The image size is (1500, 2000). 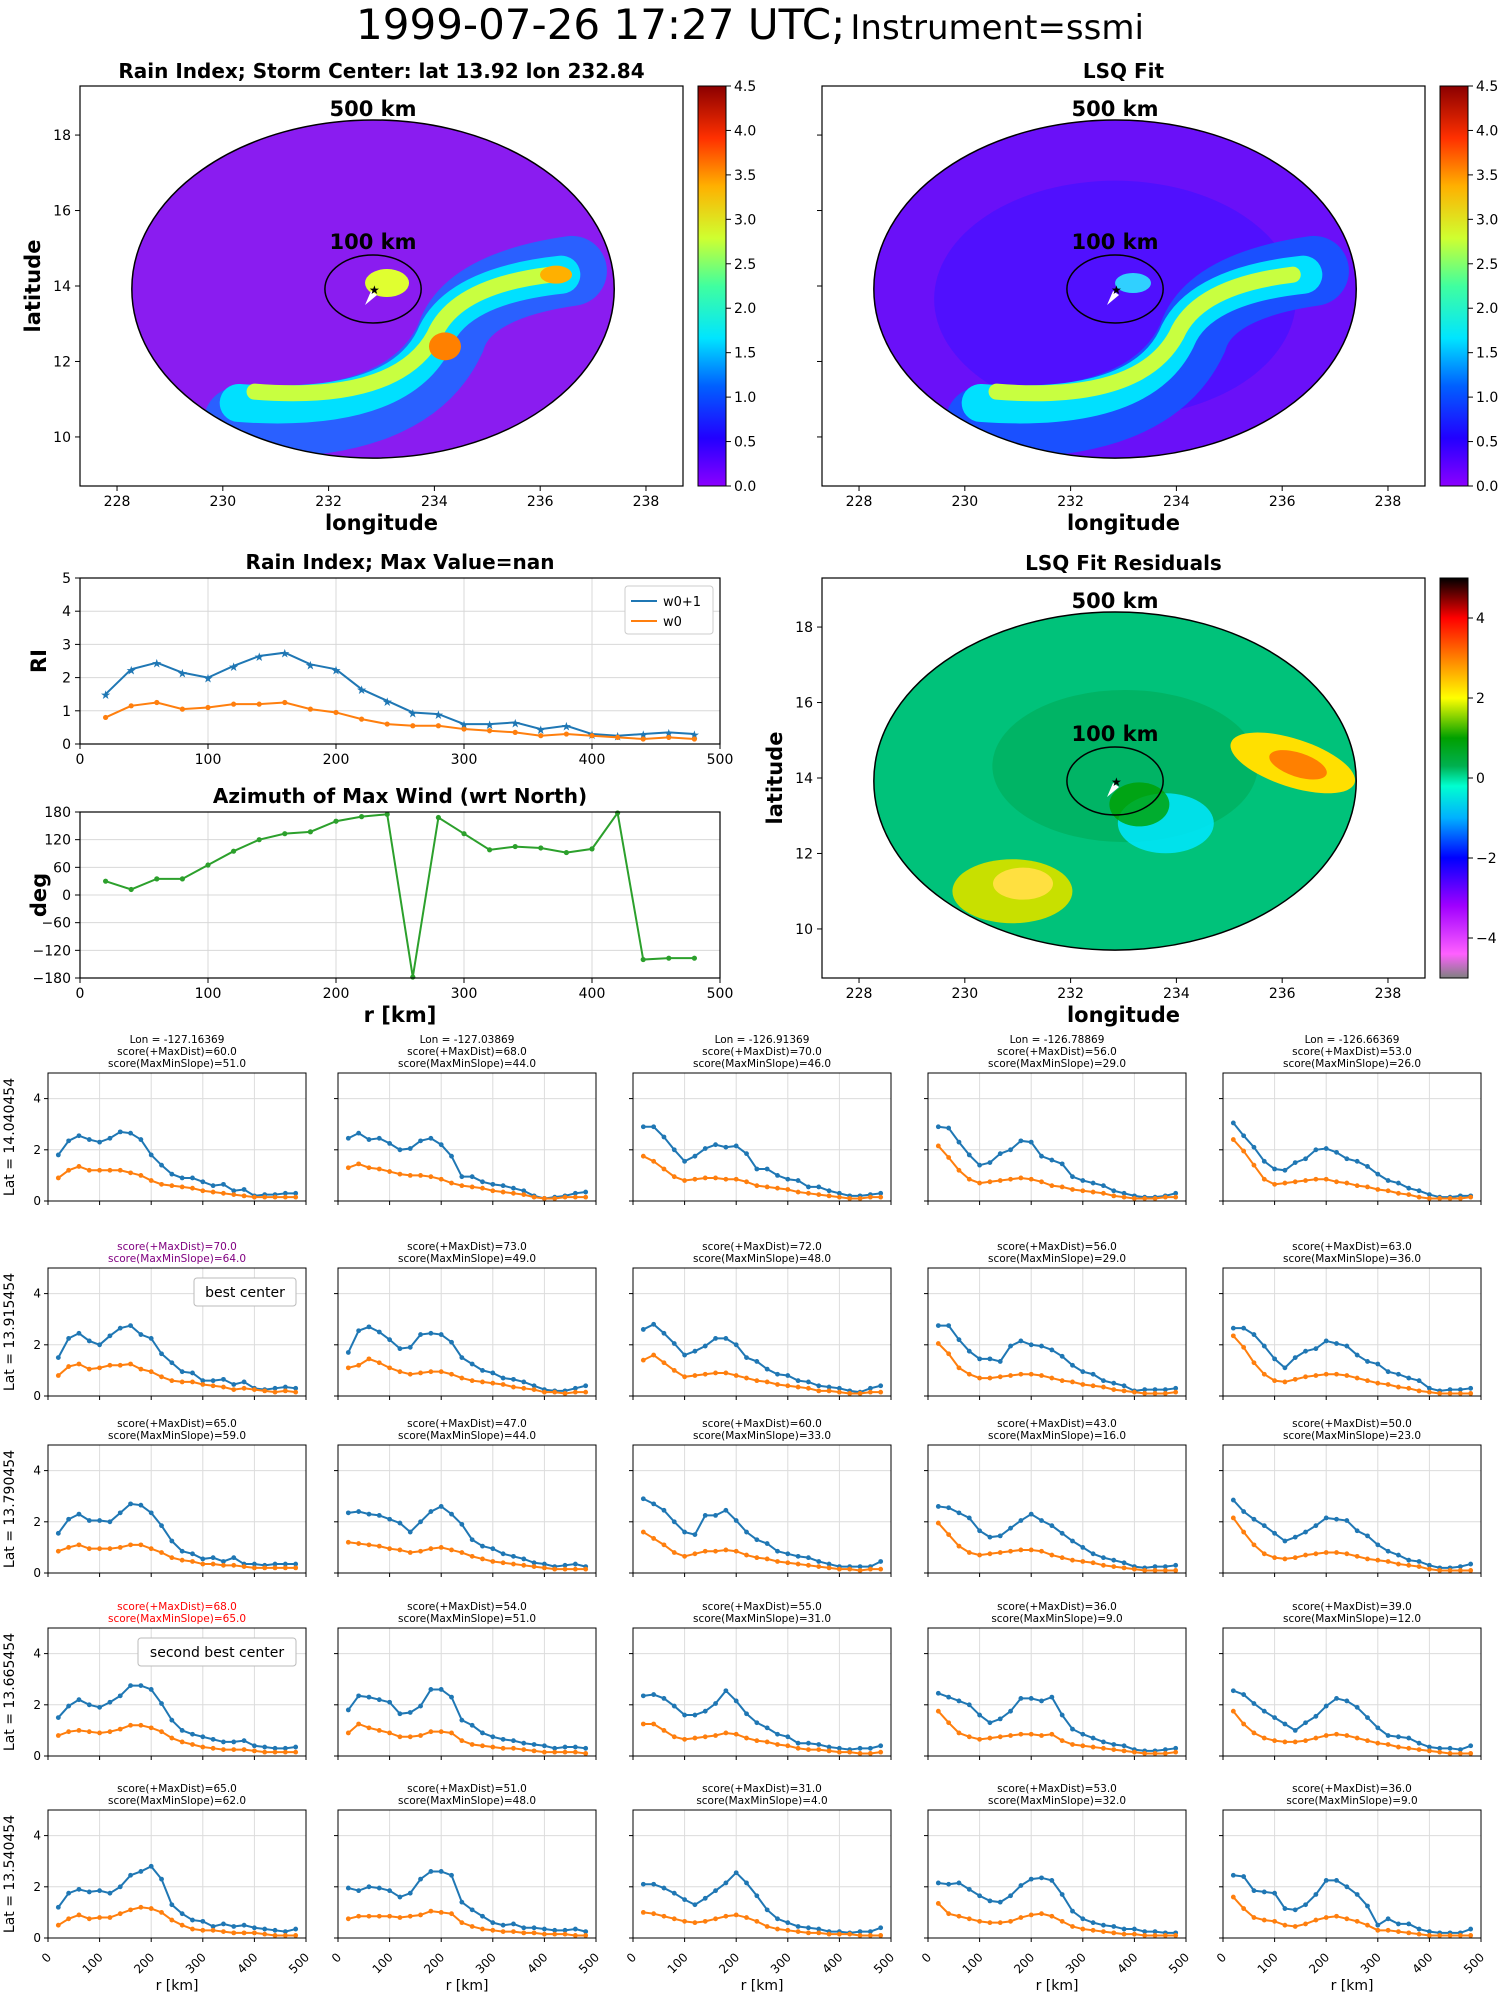 I want to click on x-tick-label: 500, so click(x=589, y=1963).